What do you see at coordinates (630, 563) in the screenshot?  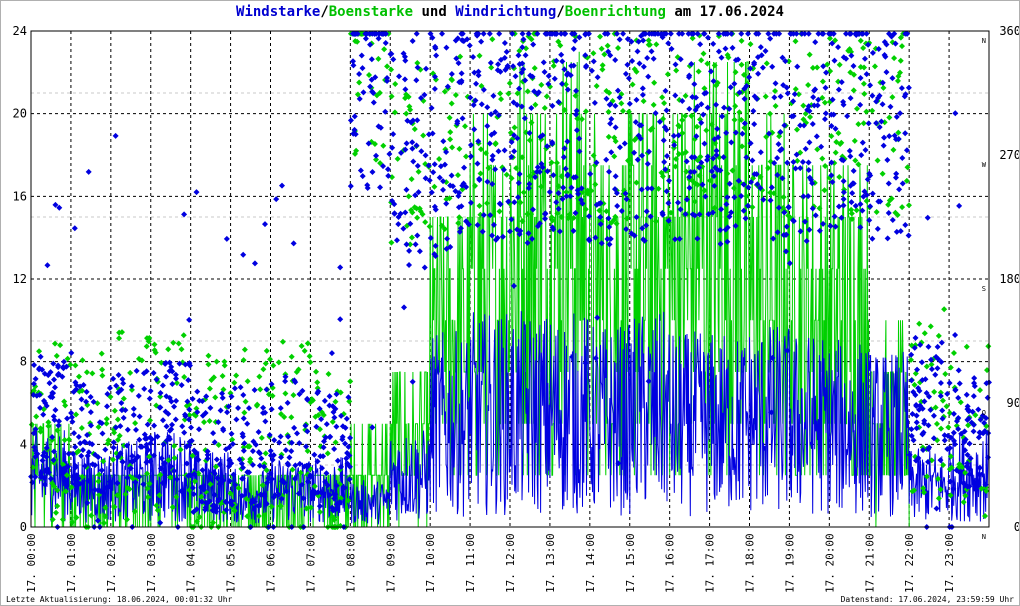 I see `x-tick-label: 17. 15:00` at bounding box center [630, 563].